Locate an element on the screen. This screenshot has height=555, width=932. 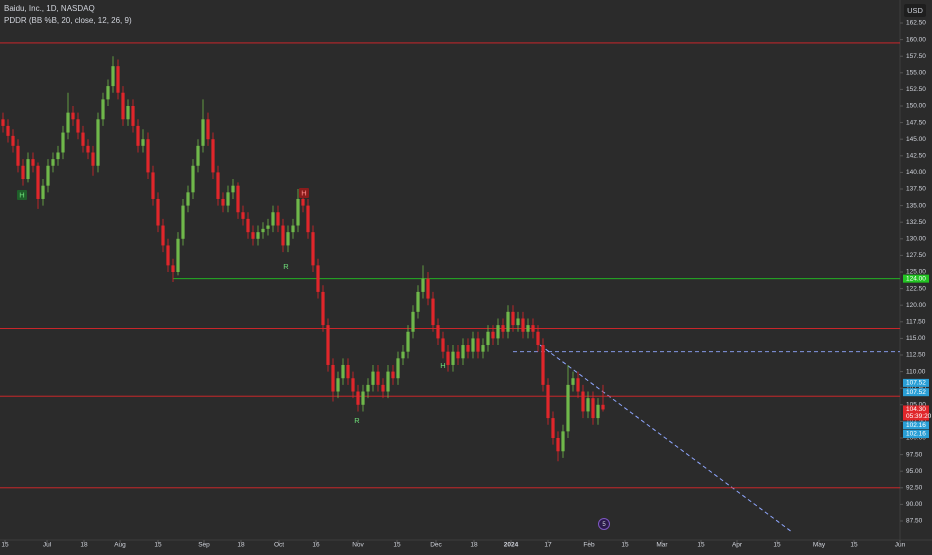
event-icon is located at coordinates (604, 524).